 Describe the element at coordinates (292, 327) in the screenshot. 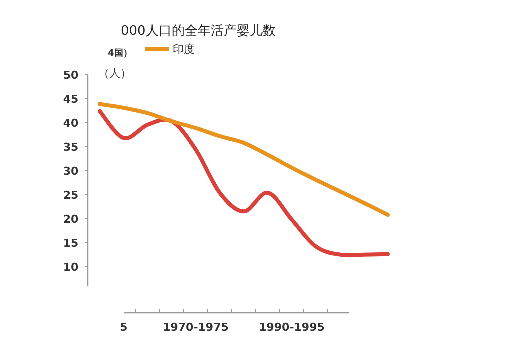

I see `x-tick-label: 1990-1995` at that location.